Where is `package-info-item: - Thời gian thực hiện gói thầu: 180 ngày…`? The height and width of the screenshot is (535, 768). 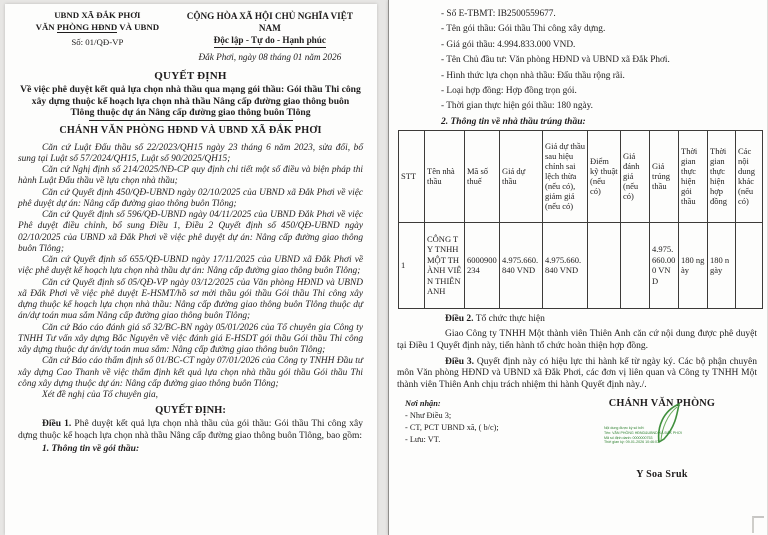 package-info-item: - Thời gian thực hiện gói thầu: 180 ngày… is located at coordinates (517, 106).